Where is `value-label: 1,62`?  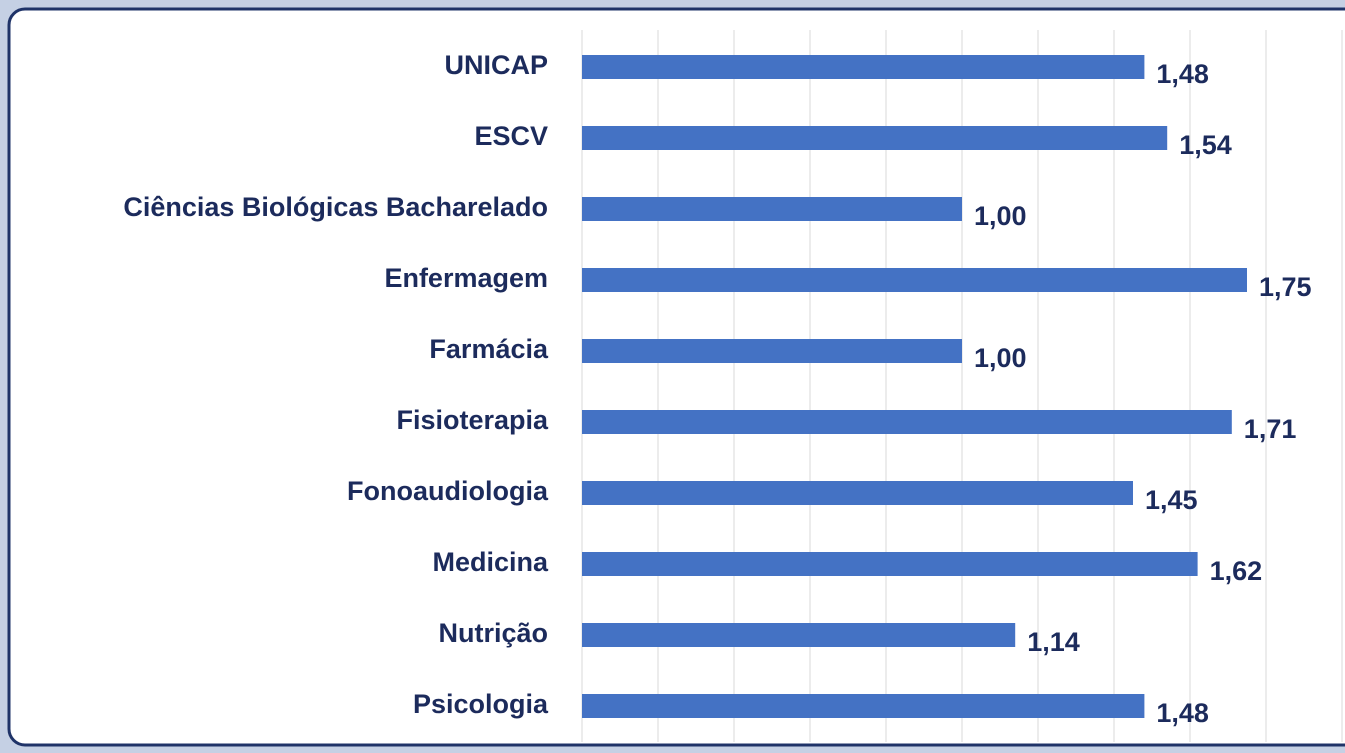 value-label: 1,62 is located at coordinates (1236, 571).